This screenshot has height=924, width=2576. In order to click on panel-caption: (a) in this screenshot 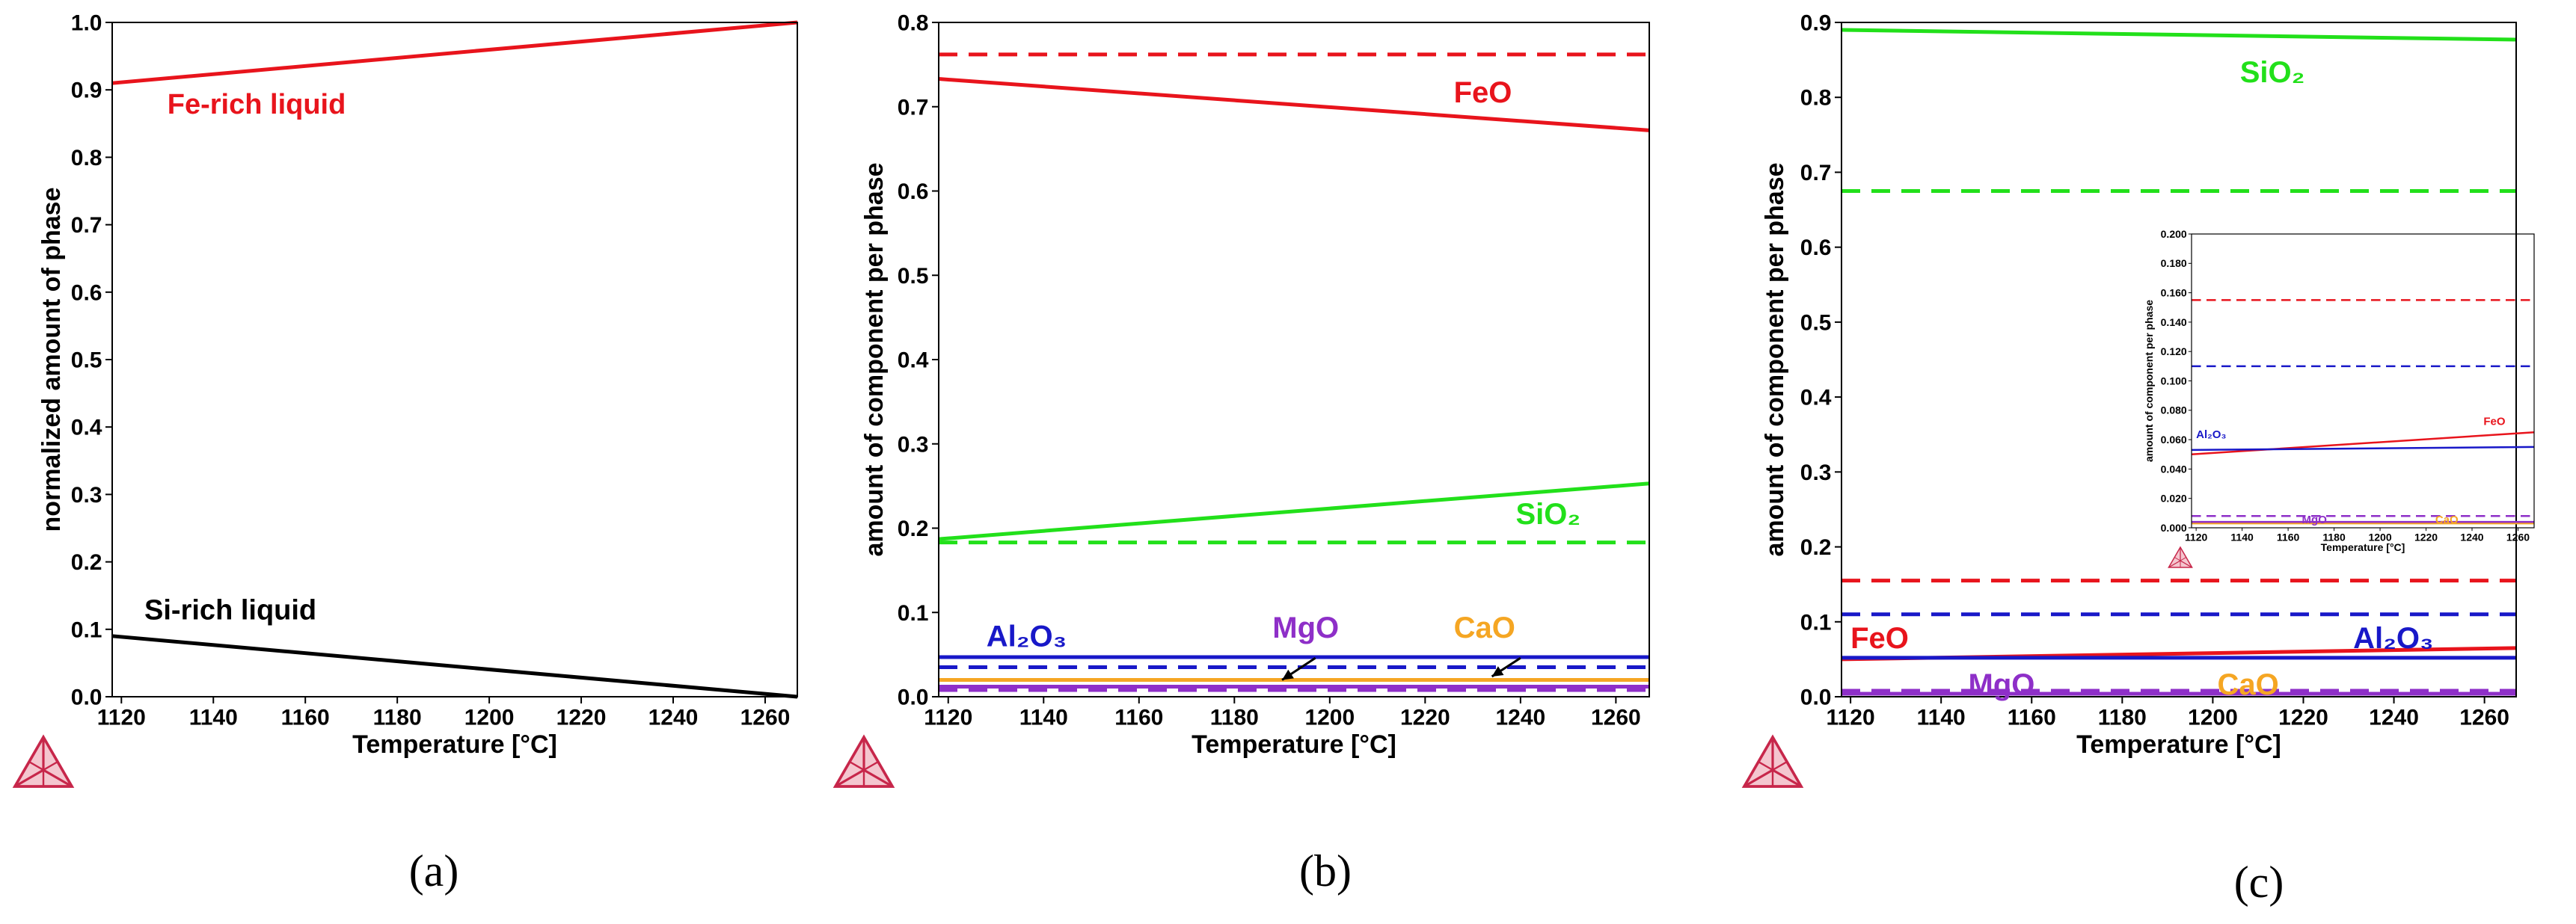, I will do `click(434, 871)`.